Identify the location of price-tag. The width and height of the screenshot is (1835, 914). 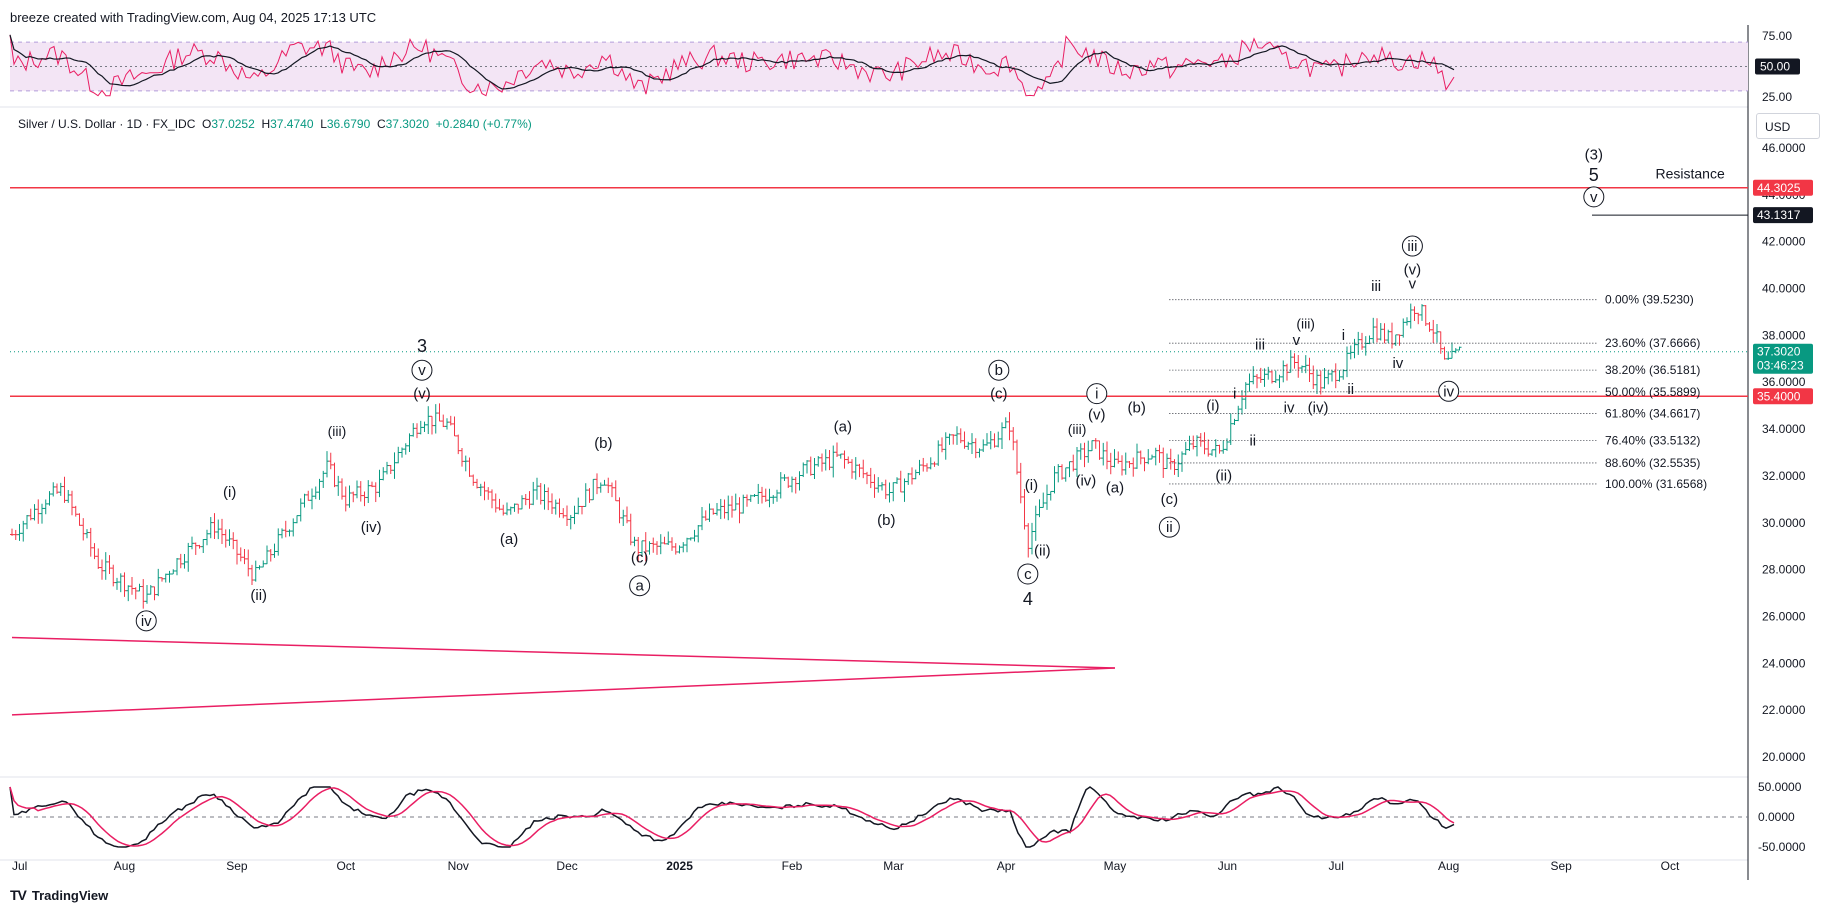
(1783, 215).